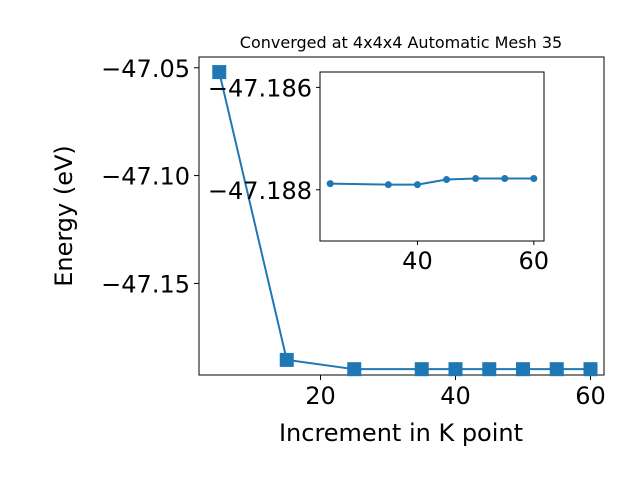 The width and height of the screenshot is (640, 480). What do you see at coordinates (417, 261) in the screenshot?
I see `inset-x-tick-label: 40` at bounding box center [417, 261].